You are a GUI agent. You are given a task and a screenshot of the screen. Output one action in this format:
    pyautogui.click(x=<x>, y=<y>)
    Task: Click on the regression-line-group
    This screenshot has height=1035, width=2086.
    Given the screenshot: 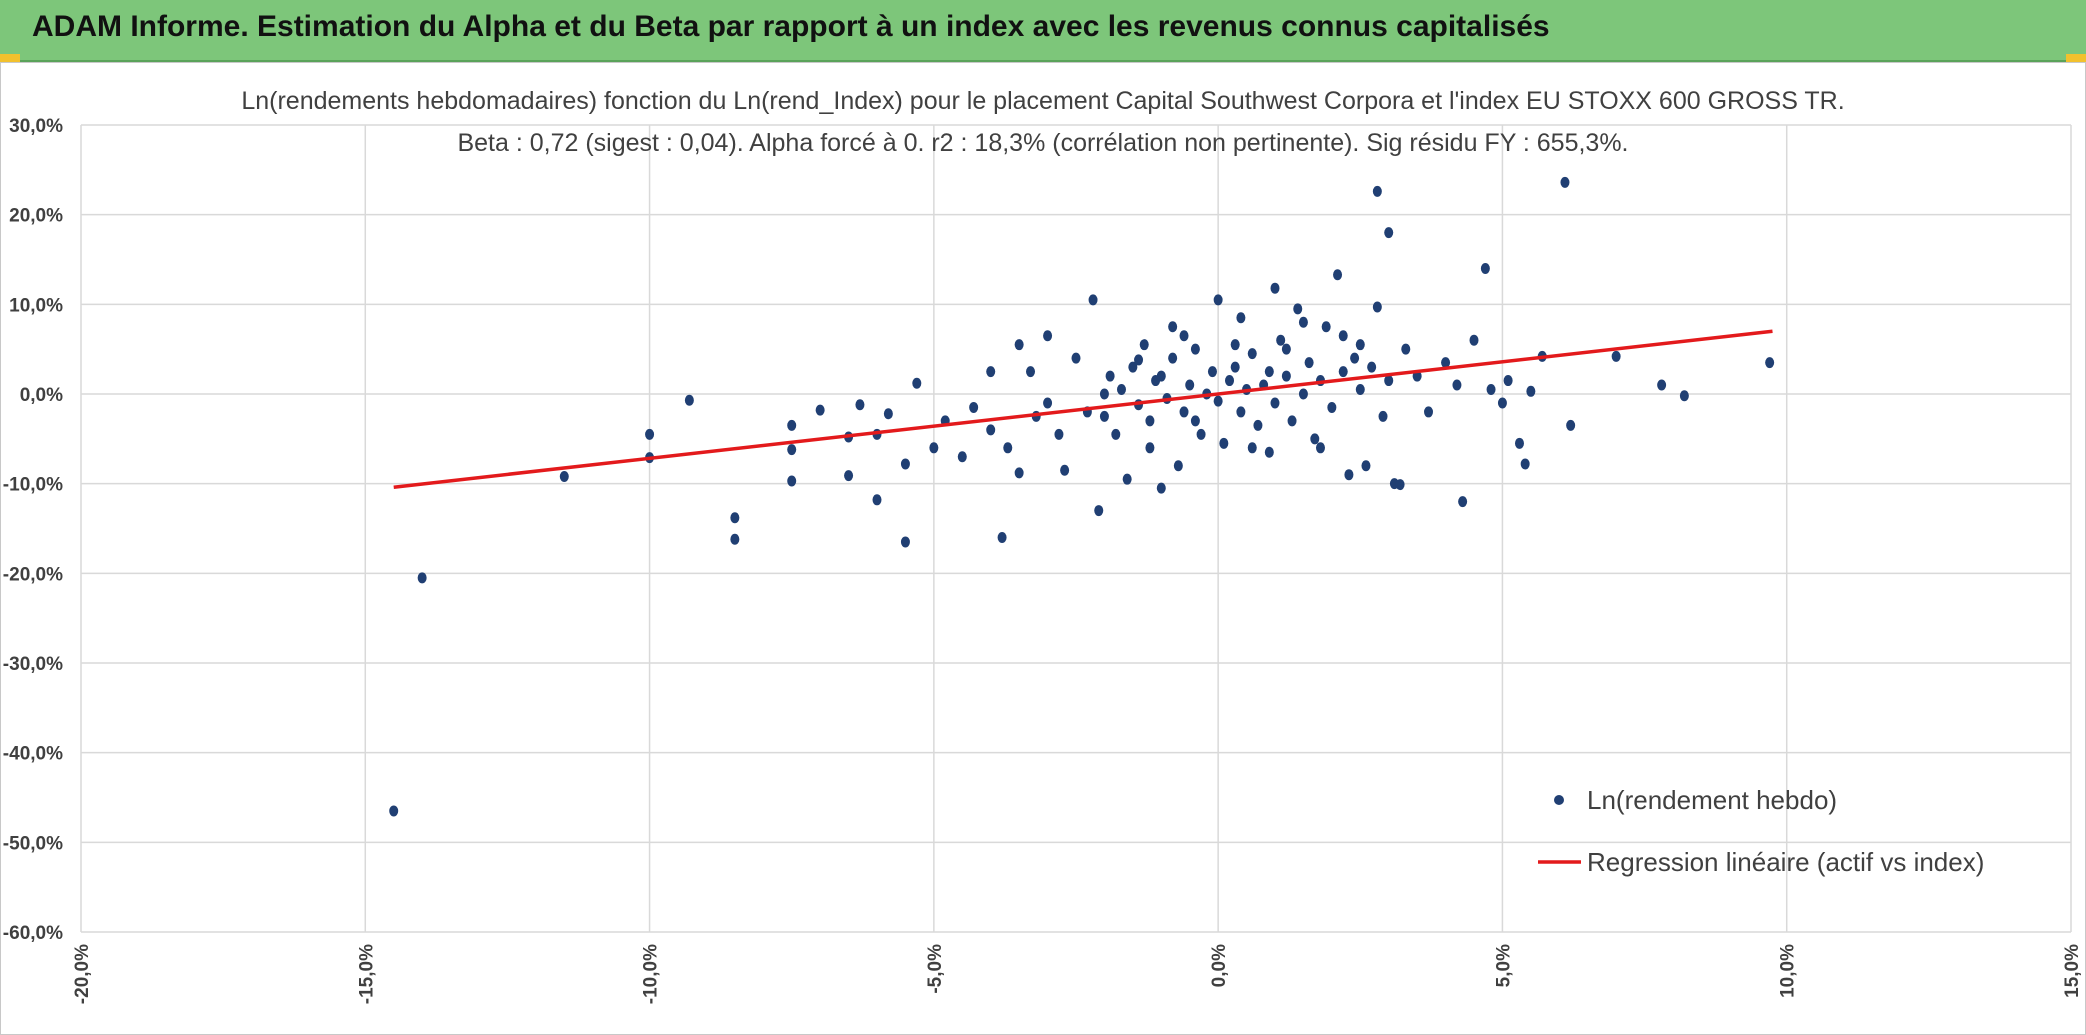 What is the action you would take?
    pyautogui.click(x=1083, y=409)
    